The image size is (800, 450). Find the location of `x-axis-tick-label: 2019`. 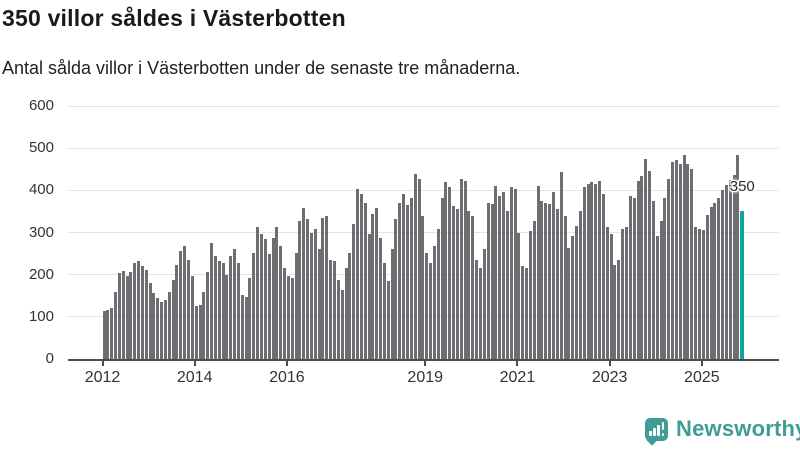

x-axis-tick-label: 2019 is located at coordinates (425, 377).